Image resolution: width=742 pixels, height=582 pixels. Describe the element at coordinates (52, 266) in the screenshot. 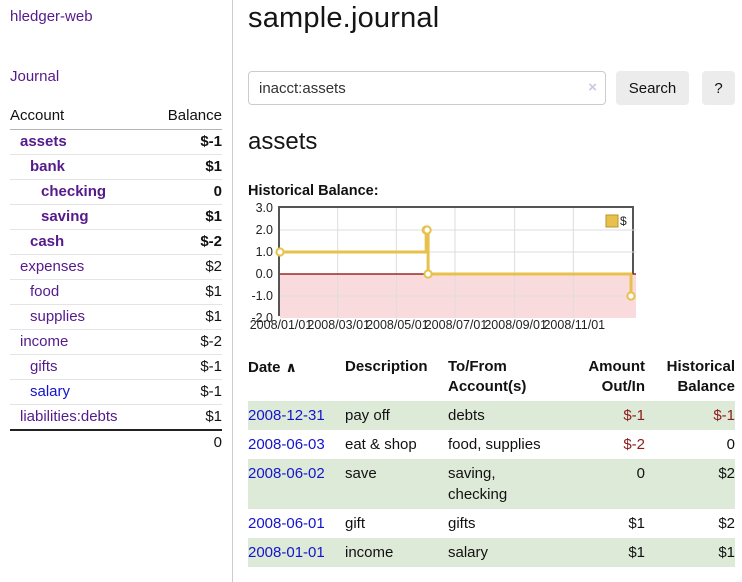

I see `sidebar-account-expenses: expenses` at that location.